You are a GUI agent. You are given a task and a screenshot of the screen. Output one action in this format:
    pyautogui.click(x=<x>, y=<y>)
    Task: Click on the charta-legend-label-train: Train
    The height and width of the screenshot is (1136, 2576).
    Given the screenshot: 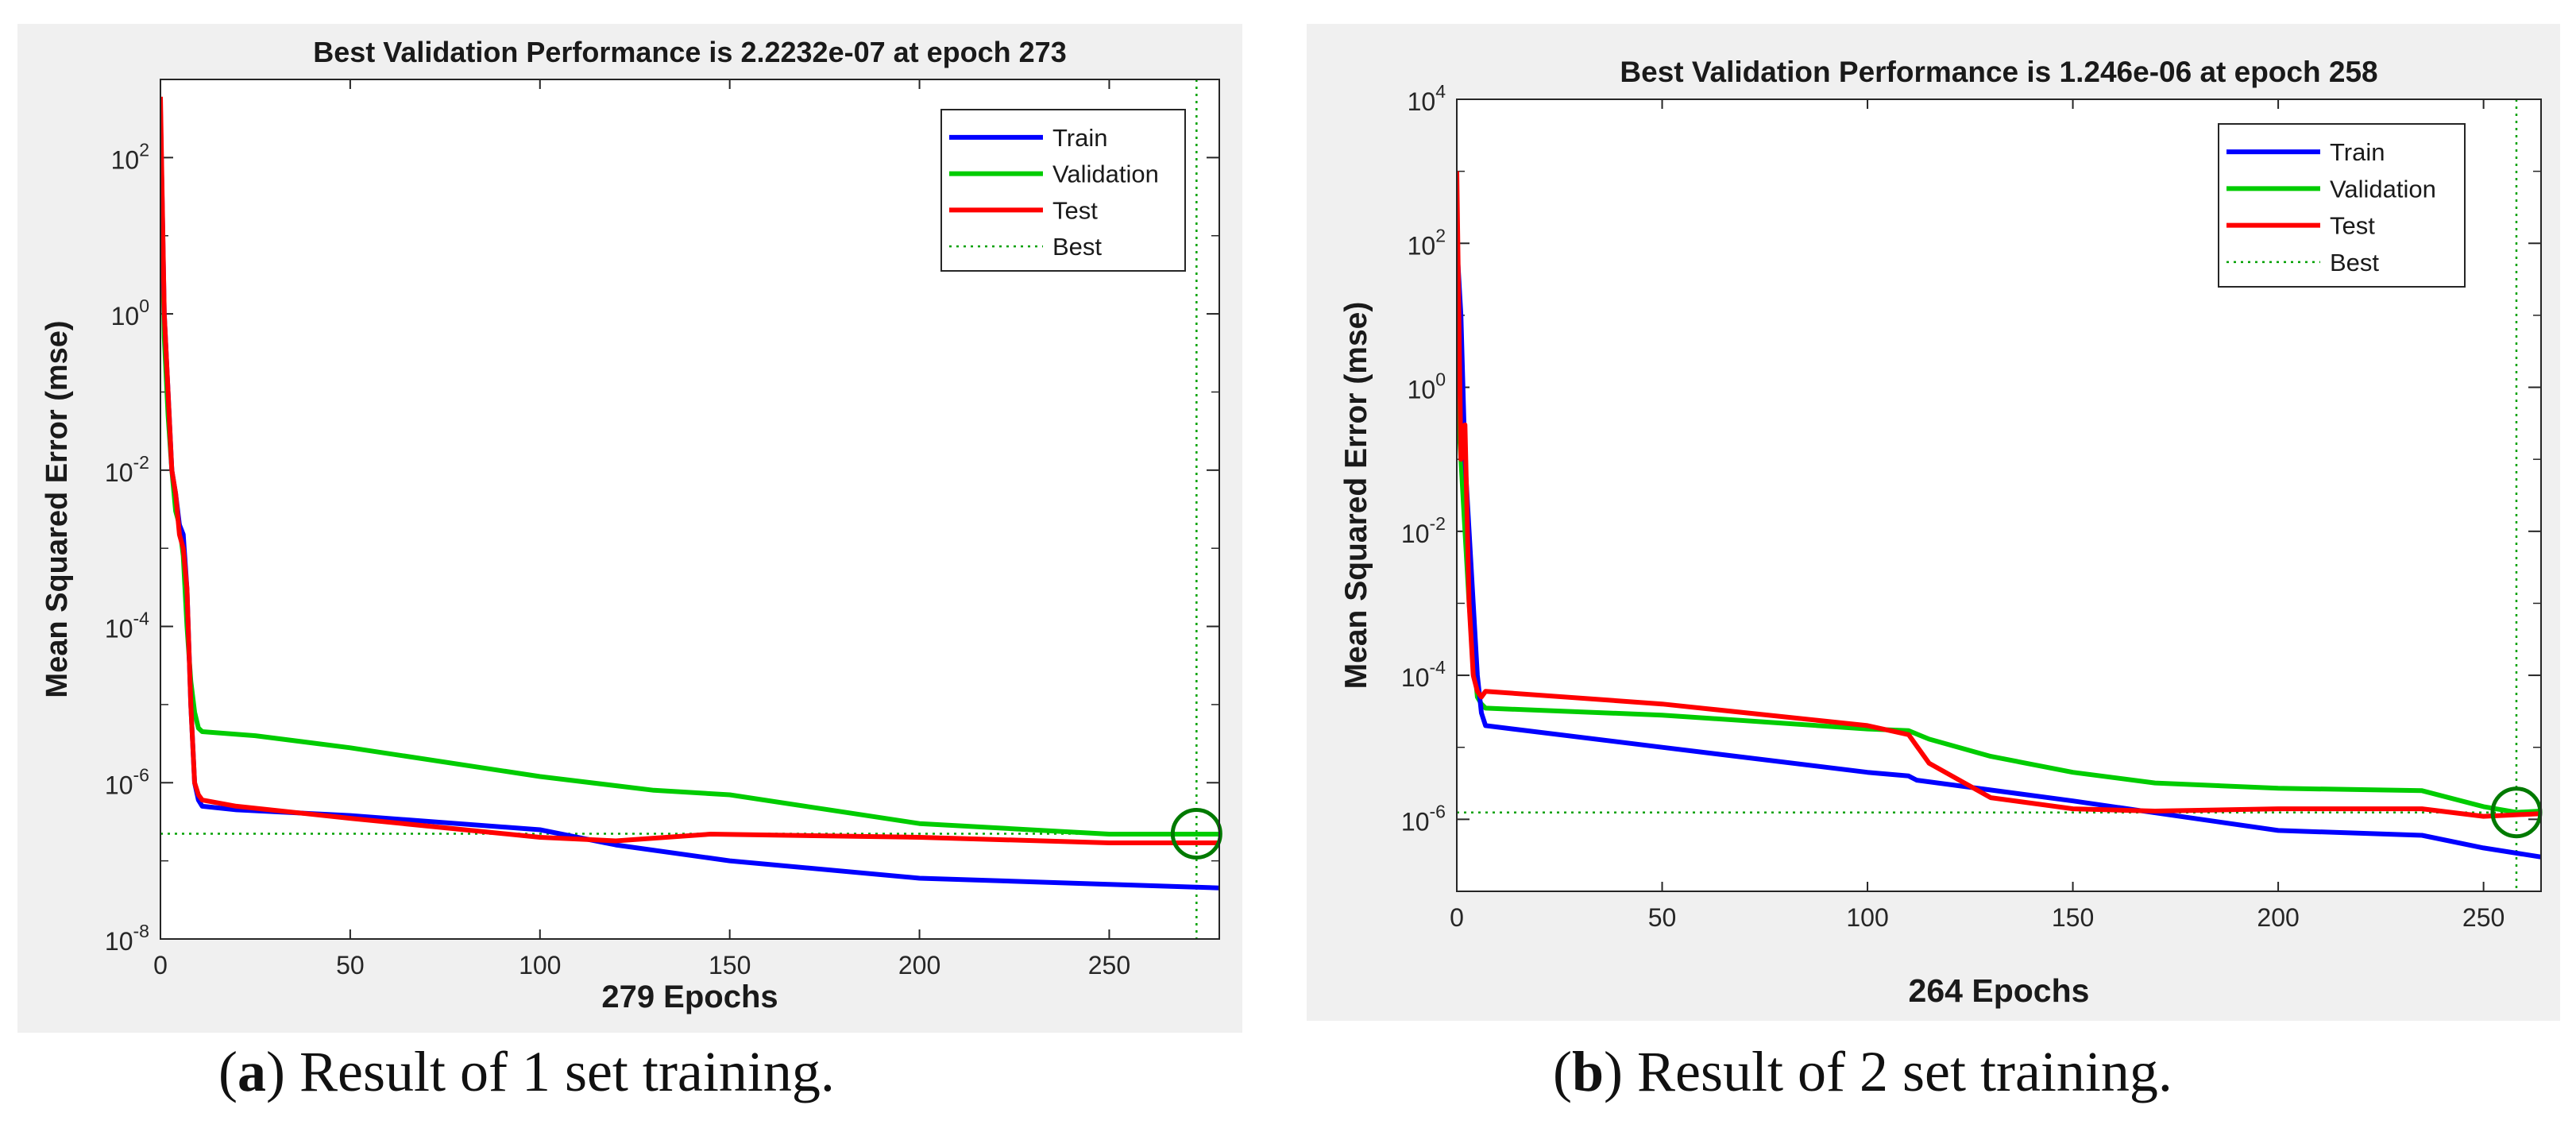 What is the action you would take?
    pyautogui.click(x=1079, y=138)
    